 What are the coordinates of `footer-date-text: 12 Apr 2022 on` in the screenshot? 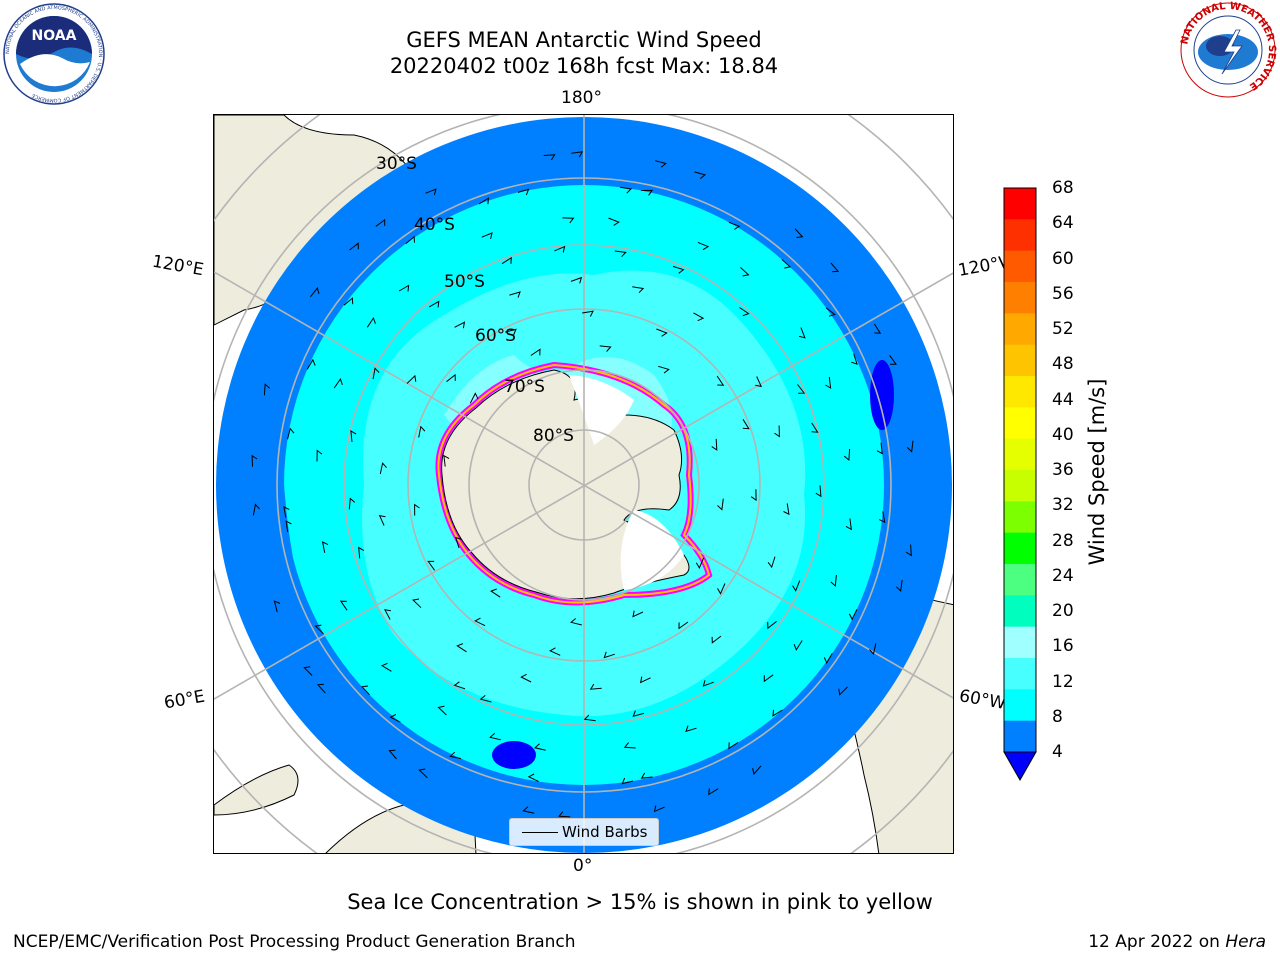 It's located at (1157, 942).